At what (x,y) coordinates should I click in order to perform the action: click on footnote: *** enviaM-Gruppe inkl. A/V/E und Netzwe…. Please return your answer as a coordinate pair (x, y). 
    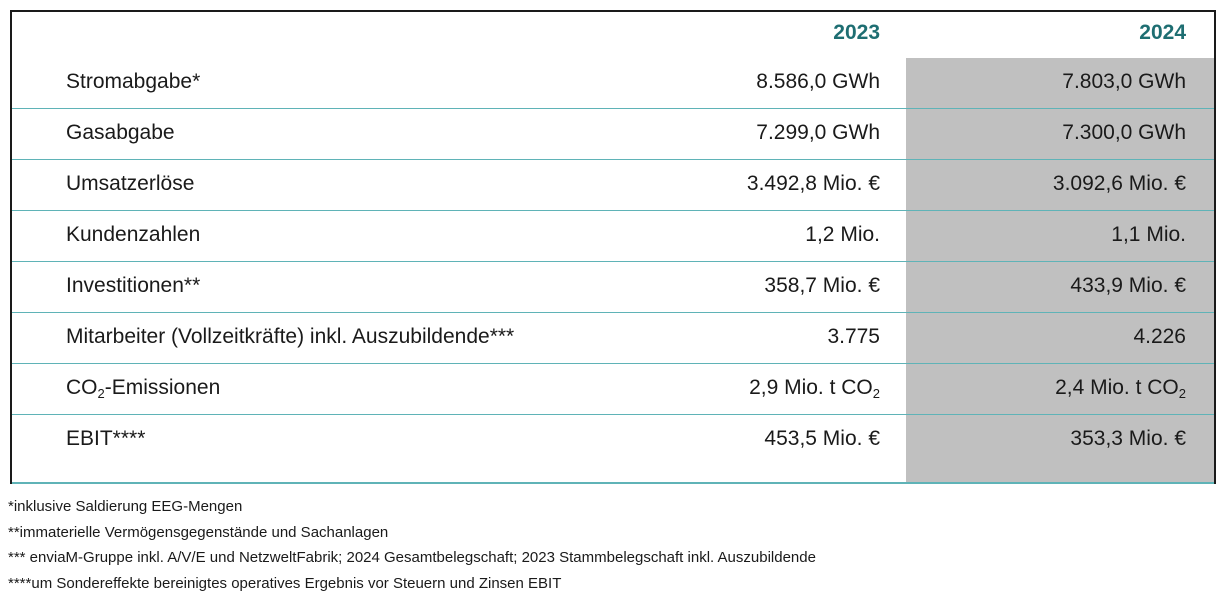
    Looking at the image, I should click on (412, 557).